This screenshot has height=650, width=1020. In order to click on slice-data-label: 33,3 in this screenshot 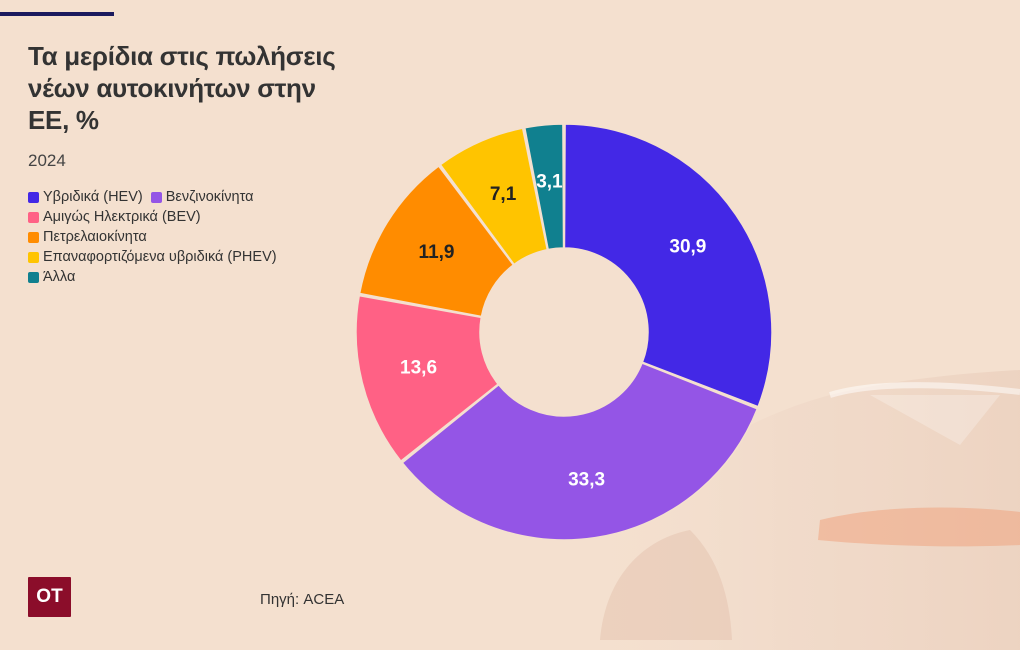, I will do `click(586, 479)`.